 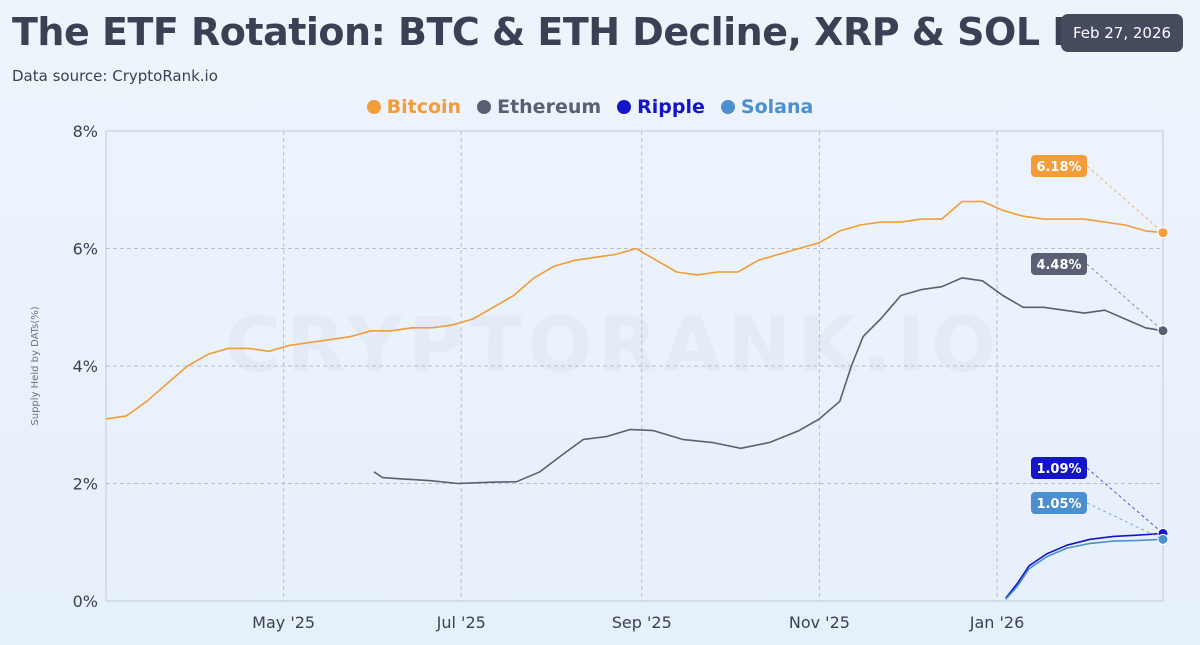 I want to click on y-tick-label: 0%, so click(x=85, y=601).